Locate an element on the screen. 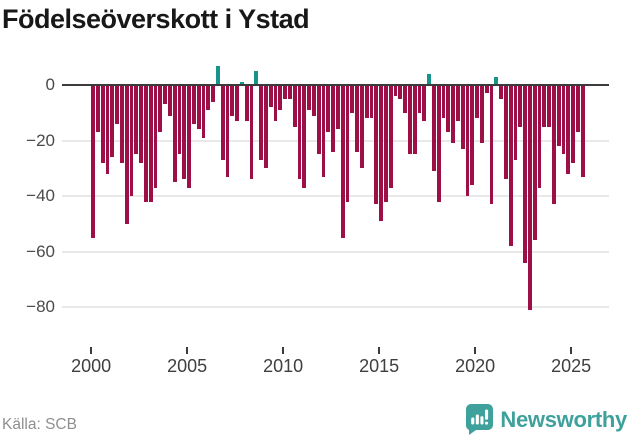 This screenshot has width=631, height=439. bar-2024Q1 is located at coordinates (553, 145).